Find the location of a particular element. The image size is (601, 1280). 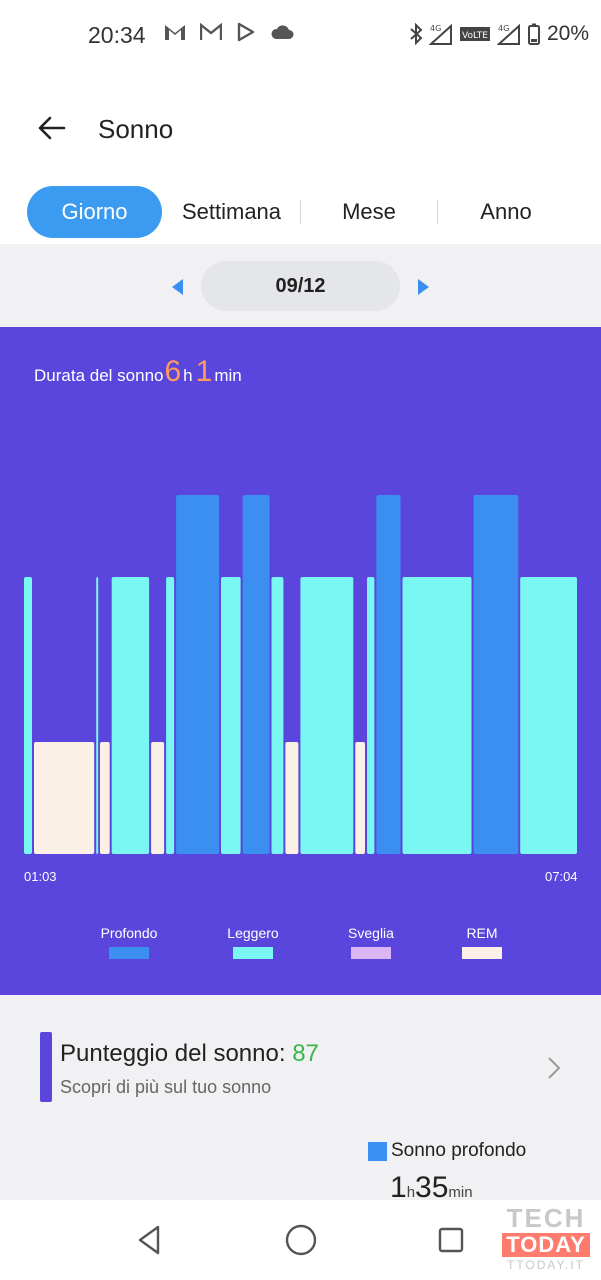

system-nav-bar is located at coordinates (300, 1240).